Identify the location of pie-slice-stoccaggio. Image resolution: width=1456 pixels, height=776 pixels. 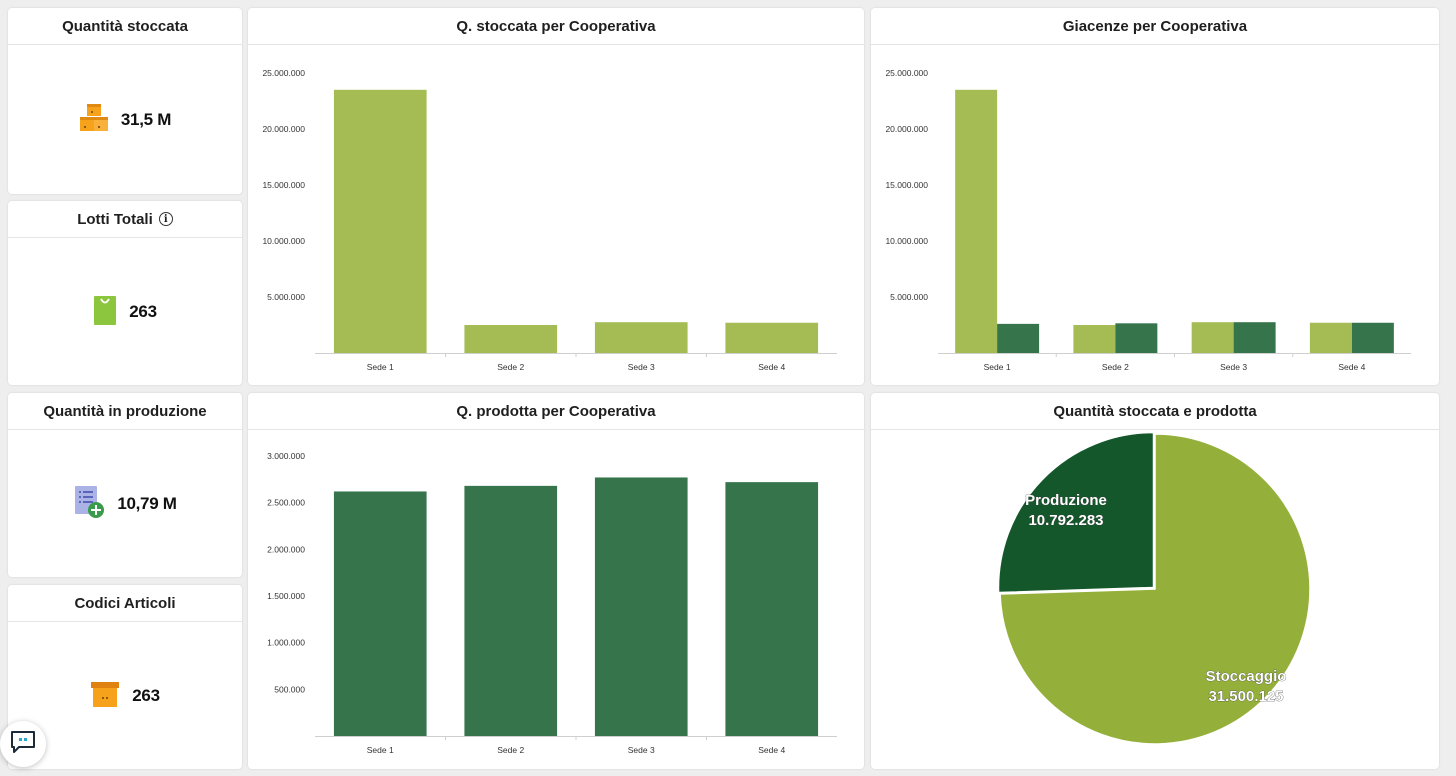
(1155, 589).